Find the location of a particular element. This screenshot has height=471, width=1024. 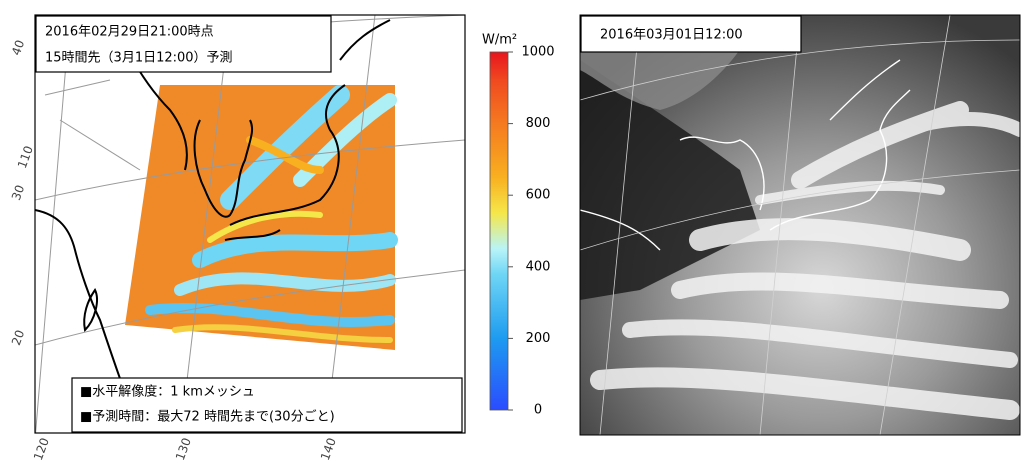

colorbar is located at coordinates (499, 231).